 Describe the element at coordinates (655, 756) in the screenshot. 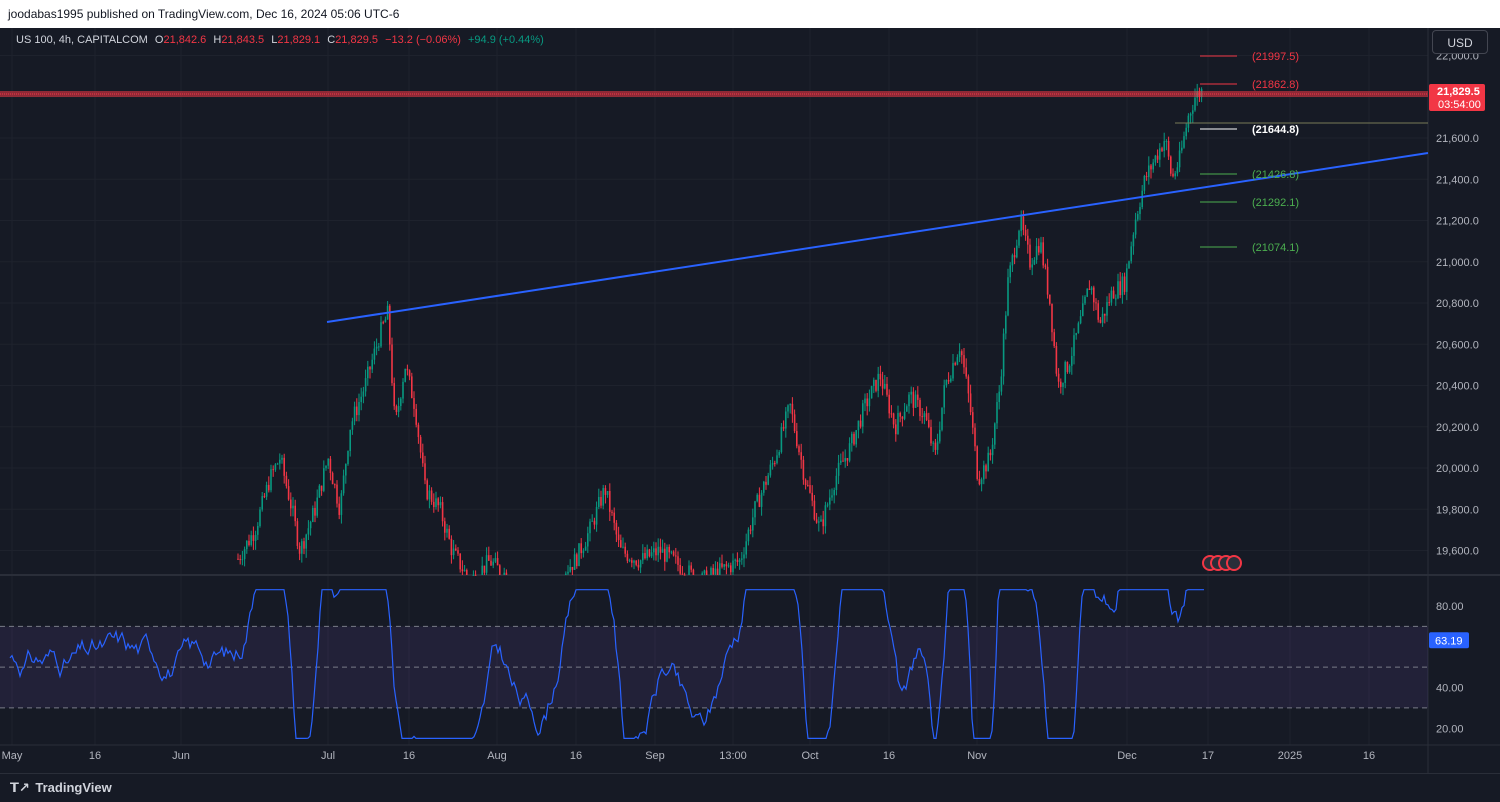

I see `time-axis-label: Sep` at that location.